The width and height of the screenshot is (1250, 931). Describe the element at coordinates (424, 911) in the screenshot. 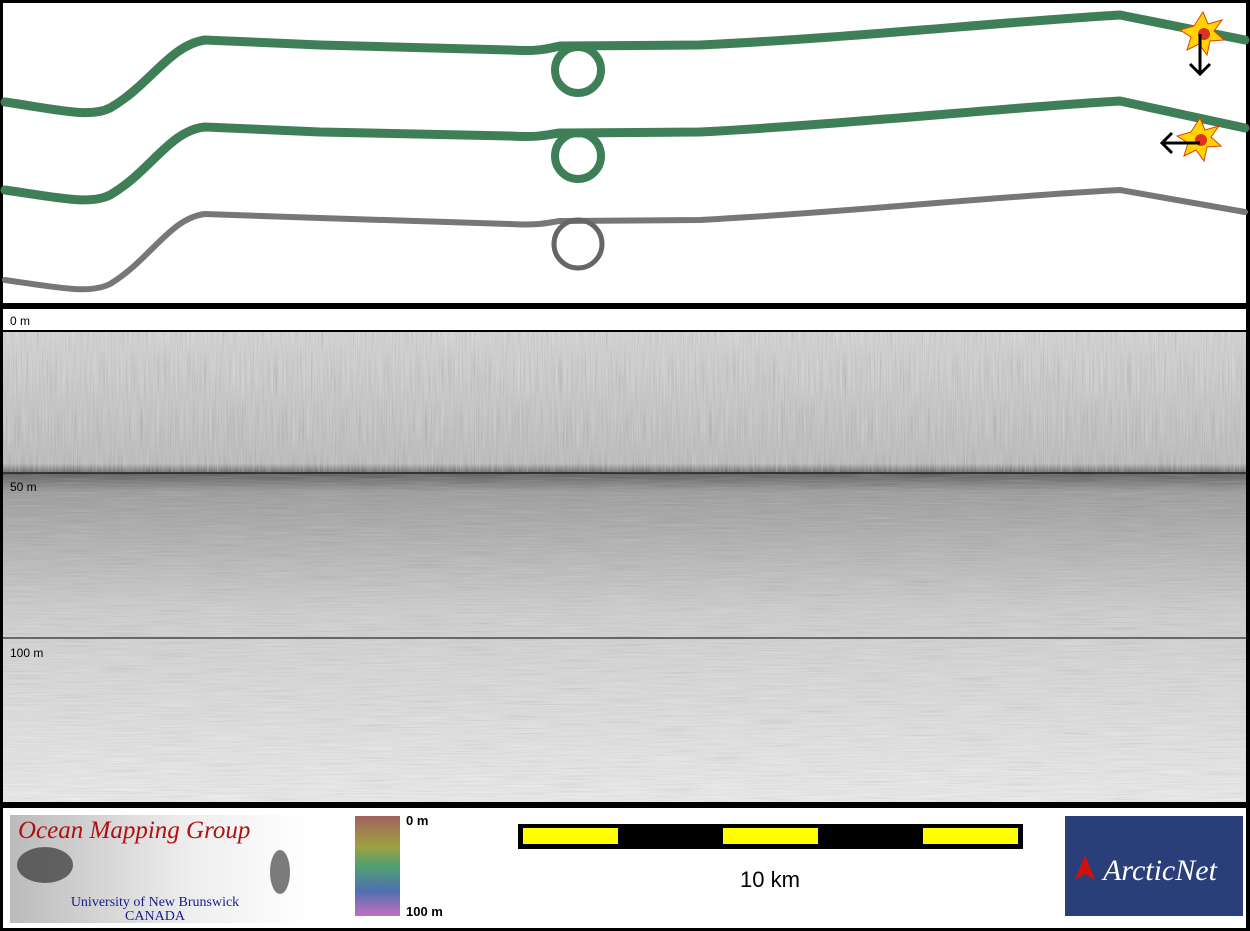

I see `color-scale-label: 100 m` at that location.